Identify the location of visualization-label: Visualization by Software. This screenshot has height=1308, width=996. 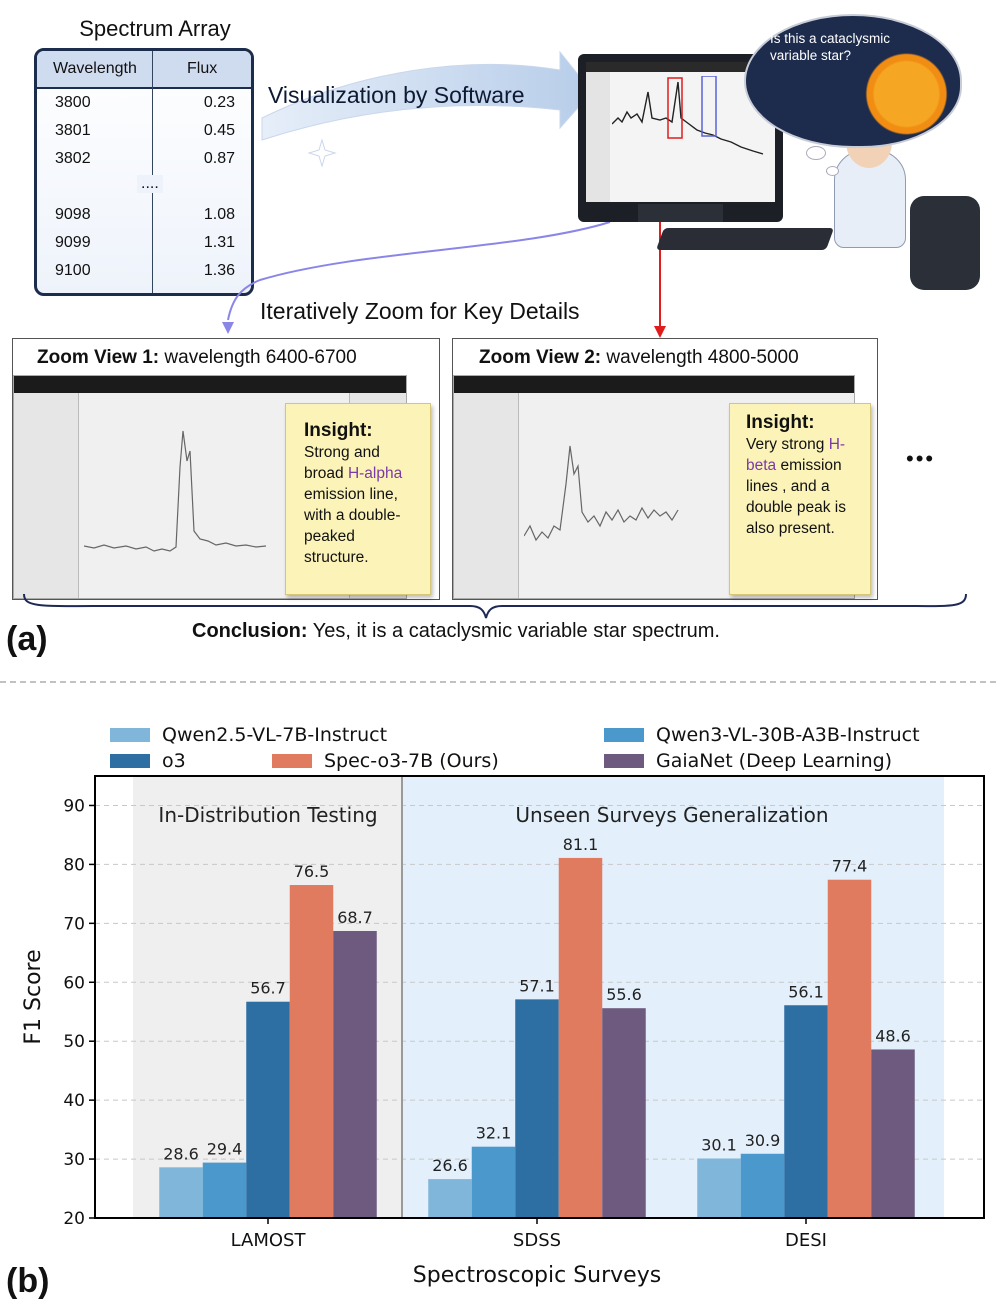
(396, 95).